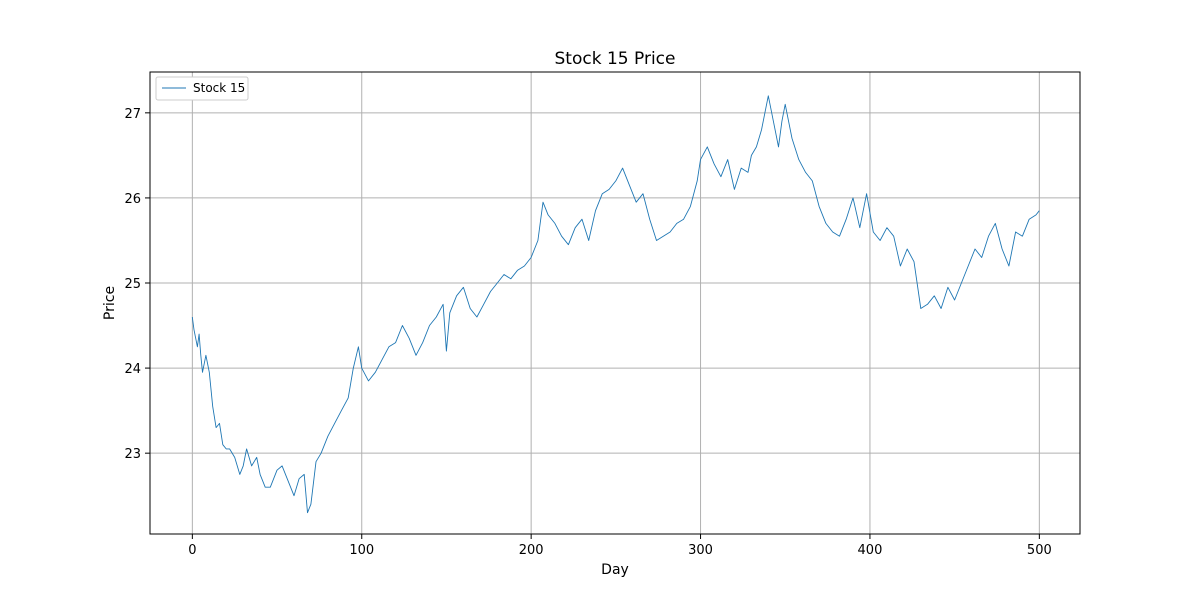  What do you see at coordinates (870, 550) in the screenshot?
I see `x-tick-label: 400` at bounding box center [870, 550].